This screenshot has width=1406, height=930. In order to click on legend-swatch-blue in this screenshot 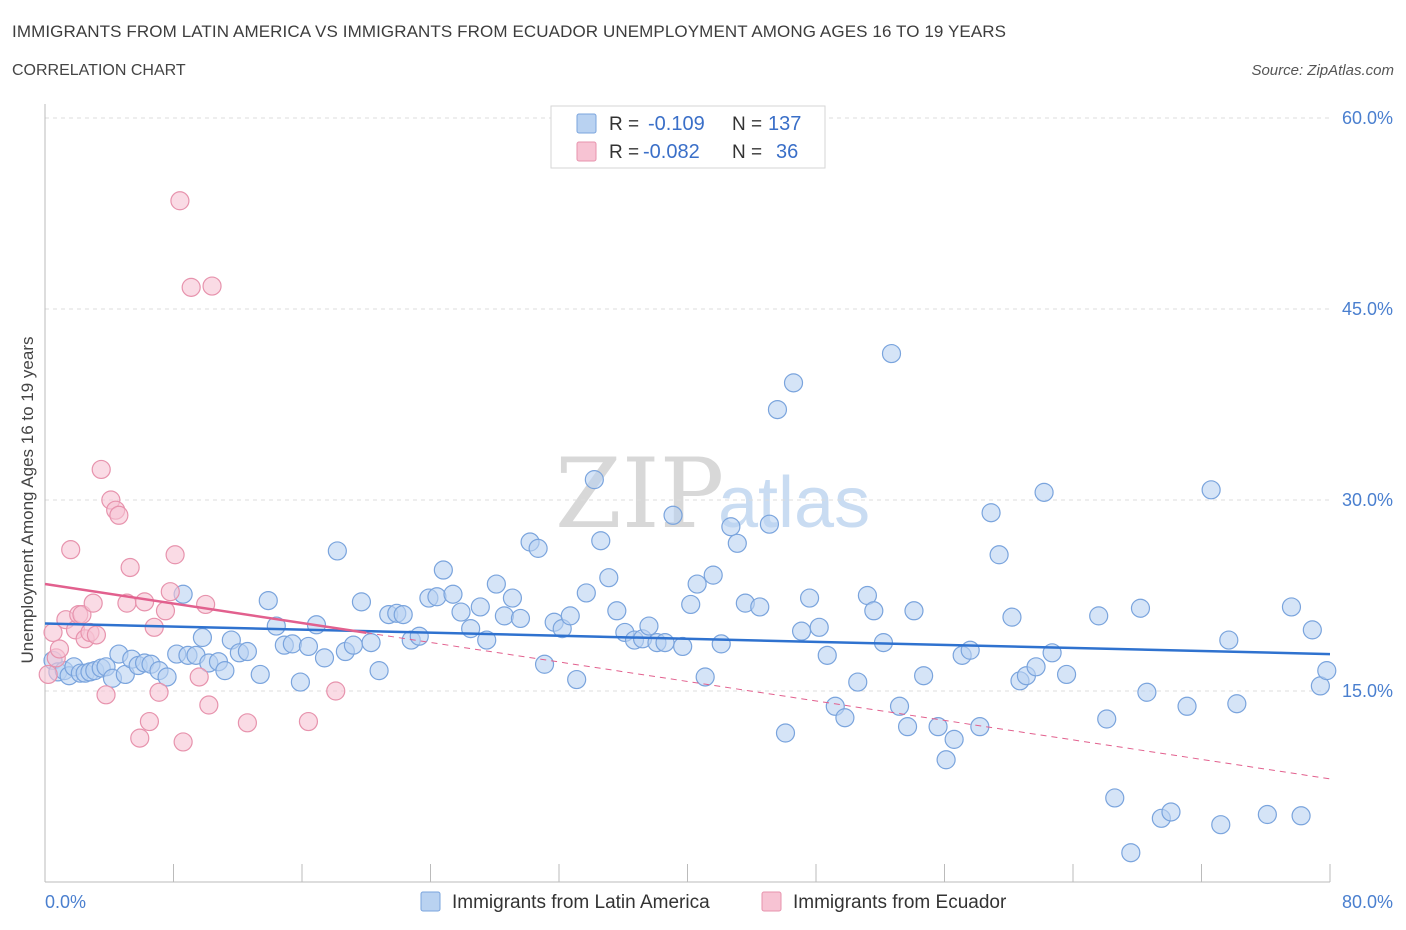, I will do `click(586, 123)`.